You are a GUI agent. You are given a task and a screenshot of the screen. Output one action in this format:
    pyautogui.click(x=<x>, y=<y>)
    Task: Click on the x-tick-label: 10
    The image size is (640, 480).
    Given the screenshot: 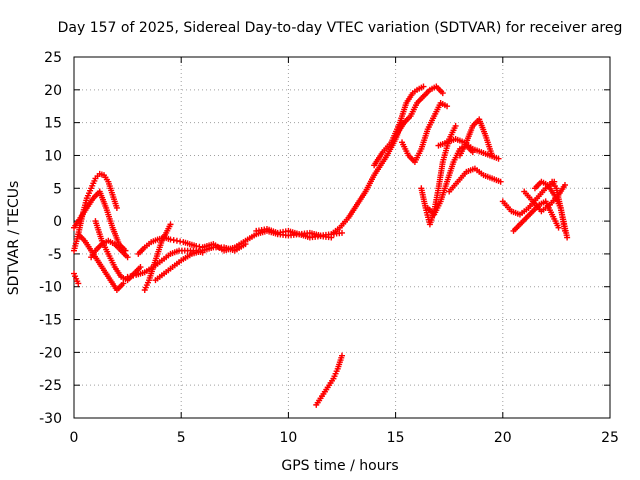 What is the action you would take?
    pyautogui.click(x=288, y=438)
    